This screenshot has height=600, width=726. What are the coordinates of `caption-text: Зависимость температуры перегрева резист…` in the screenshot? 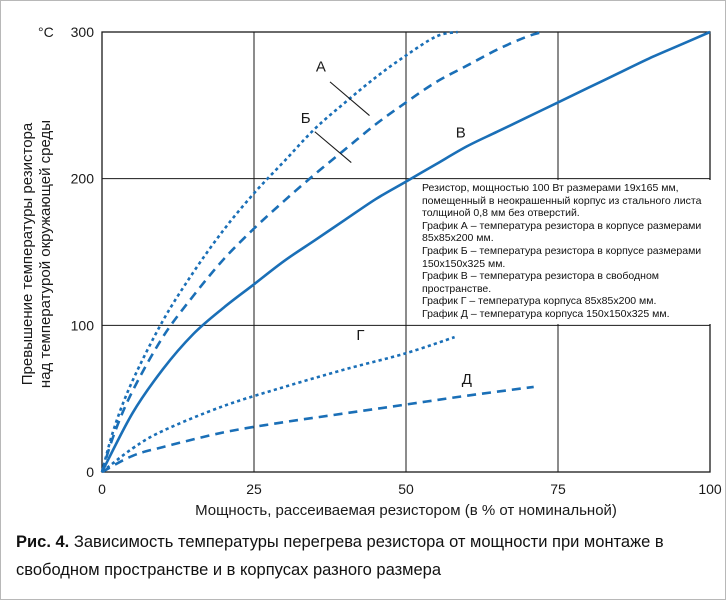 It's located at (340, 556).